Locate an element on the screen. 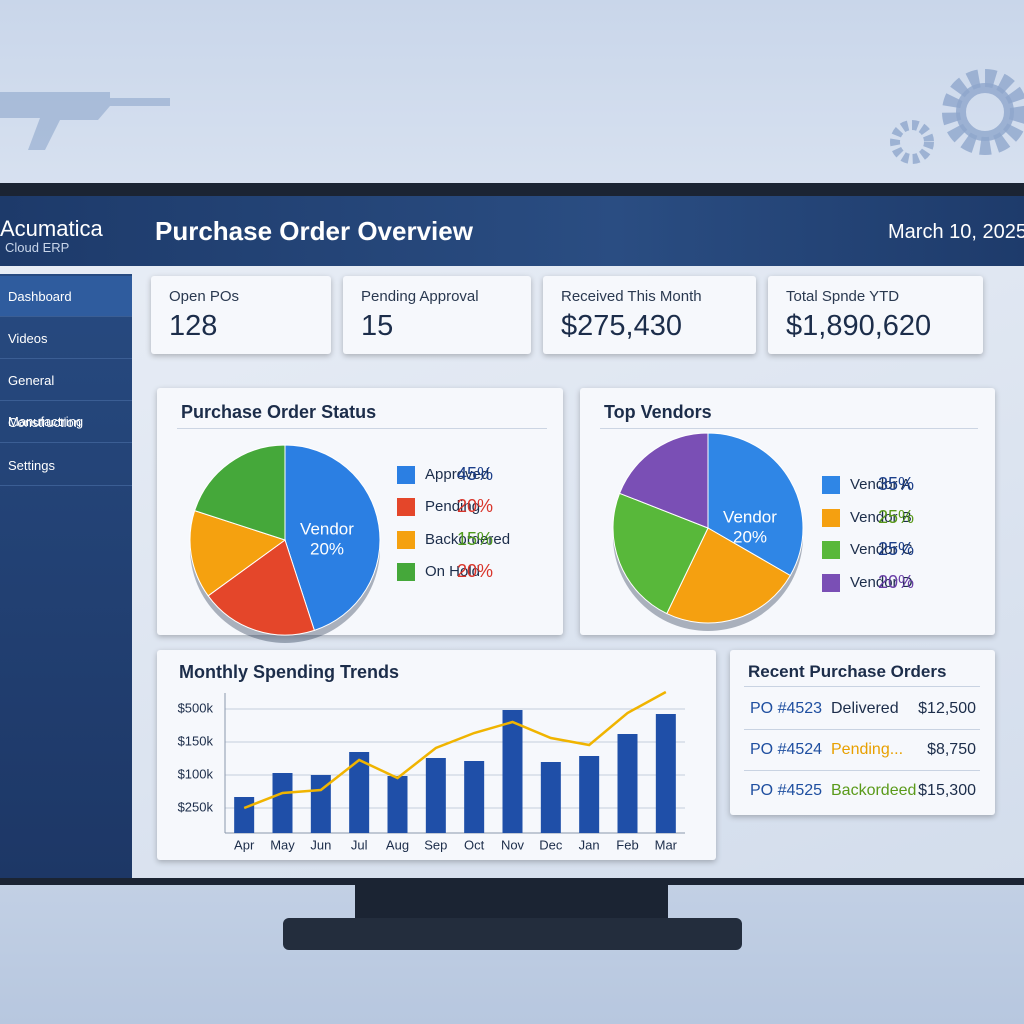  x-tick-label: Apr is located at coordinates (244, 844).